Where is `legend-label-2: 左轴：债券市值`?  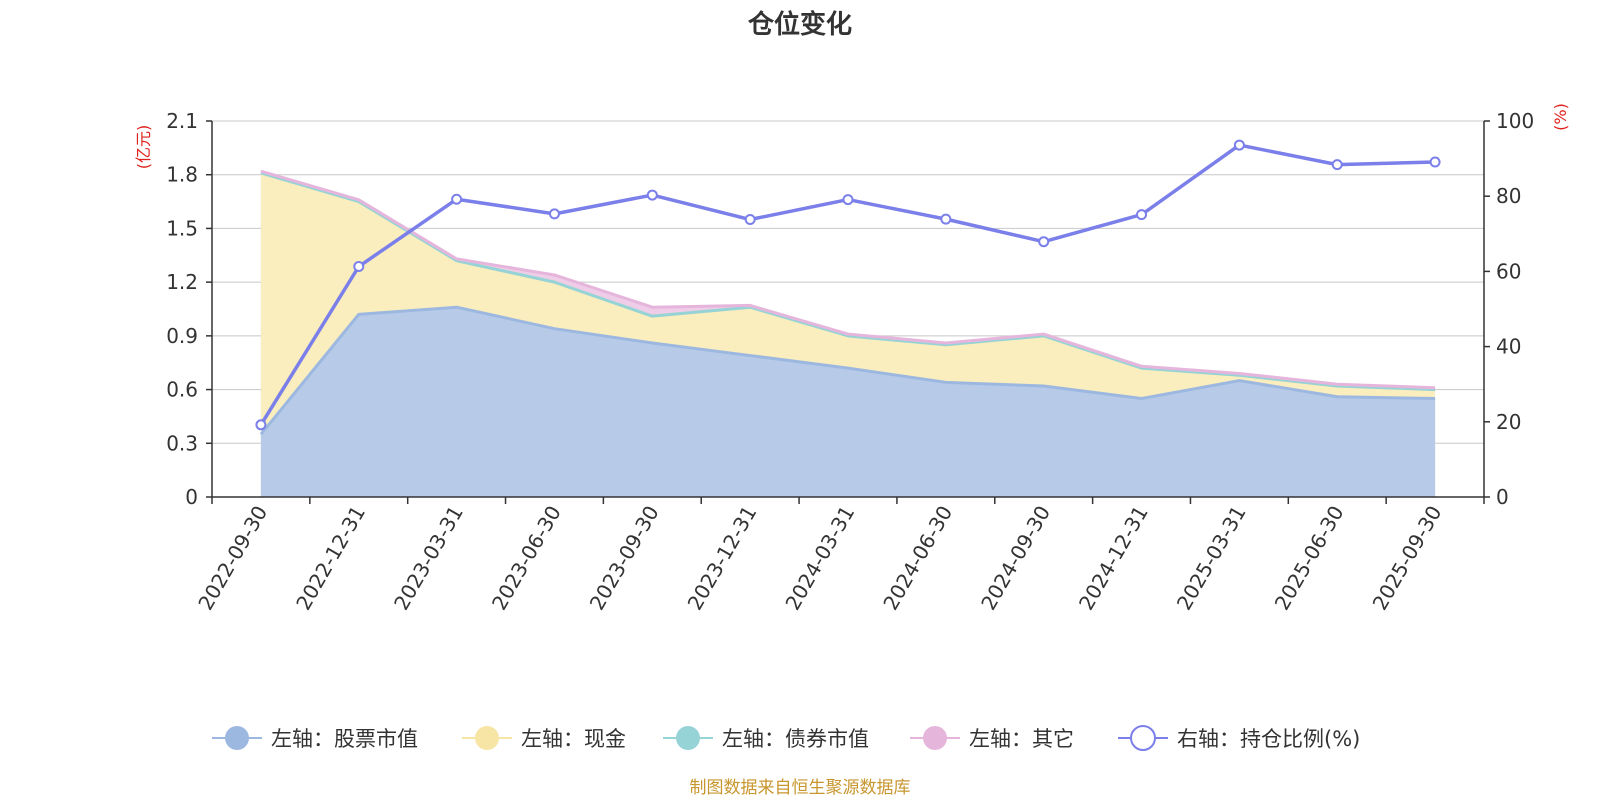
legend-label-2: 左轴：债券市值 is located at coordinates (795, 739).